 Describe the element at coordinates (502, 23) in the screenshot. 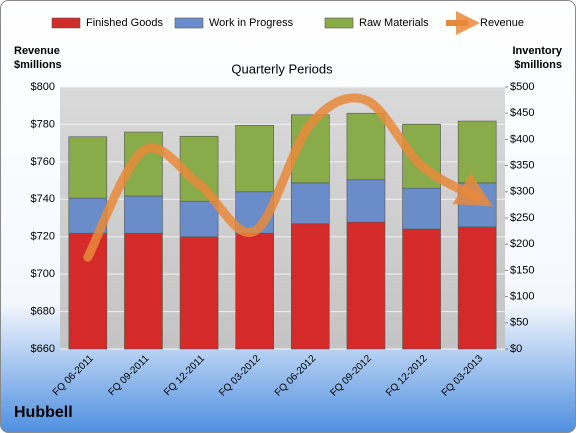

I see `legend-label: Revenue` at that location.